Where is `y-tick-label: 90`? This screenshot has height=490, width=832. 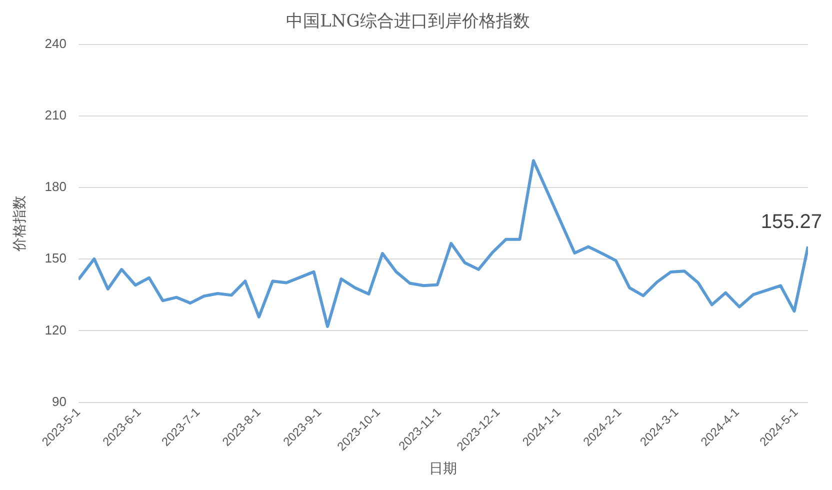 y-tick-label: 90 is located at coordinates (59, 401).